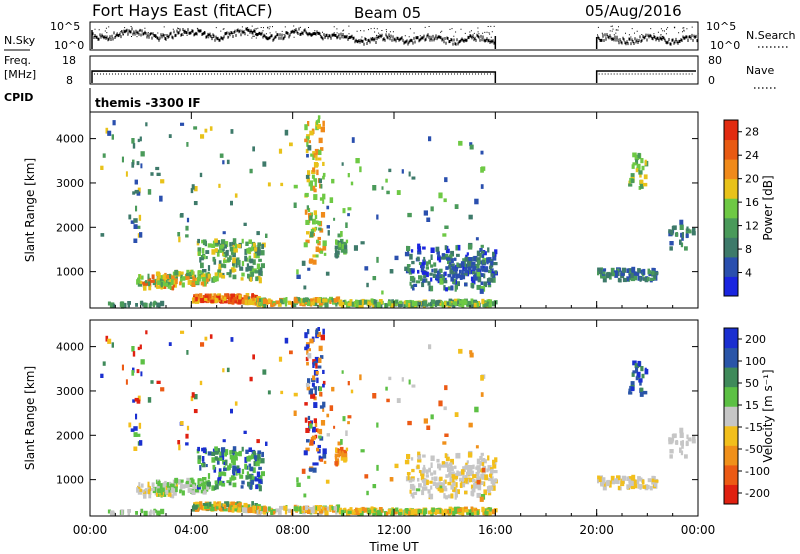  I want to click on nsearch-tick-bottom: 10^0, so click(725, 45).